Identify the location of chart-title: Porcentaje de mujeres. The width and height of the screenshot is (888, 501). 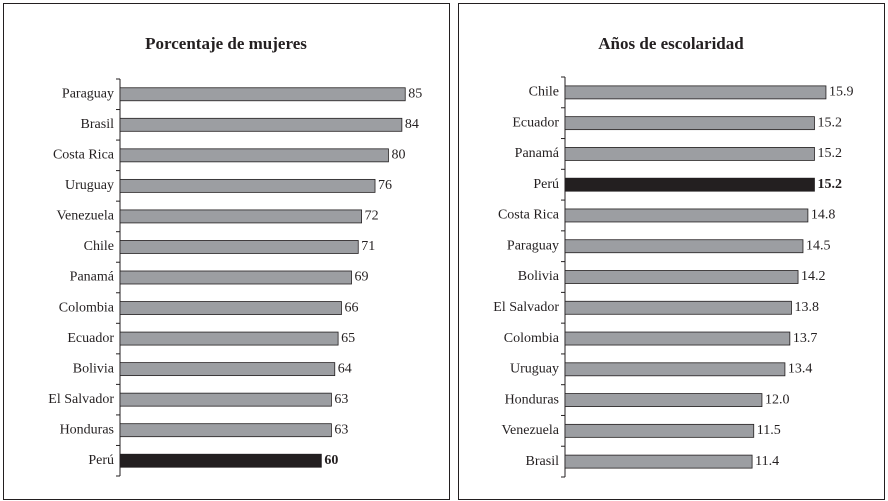
(226, 43).